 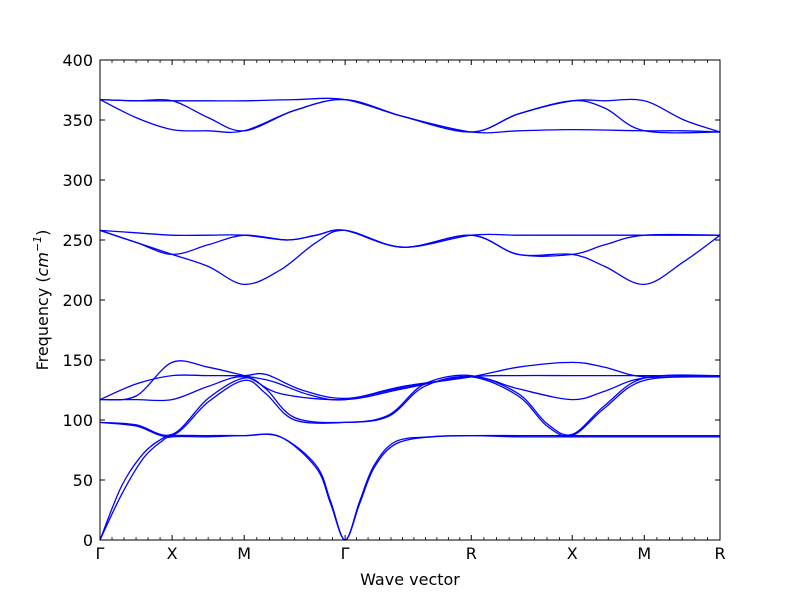 I want to click on y-tick-label: 400, so click(x=77, y=60).